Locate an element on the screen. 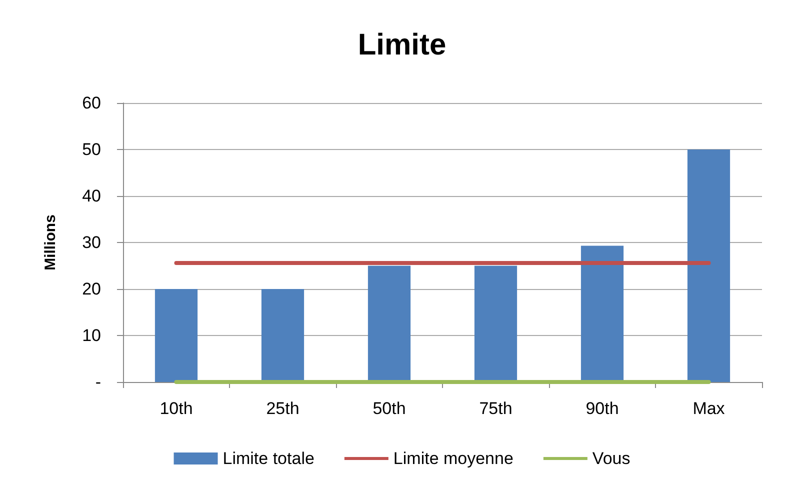 The image size is (804, 486). y-tick-label: 10 is located at coordinates (91, 335).